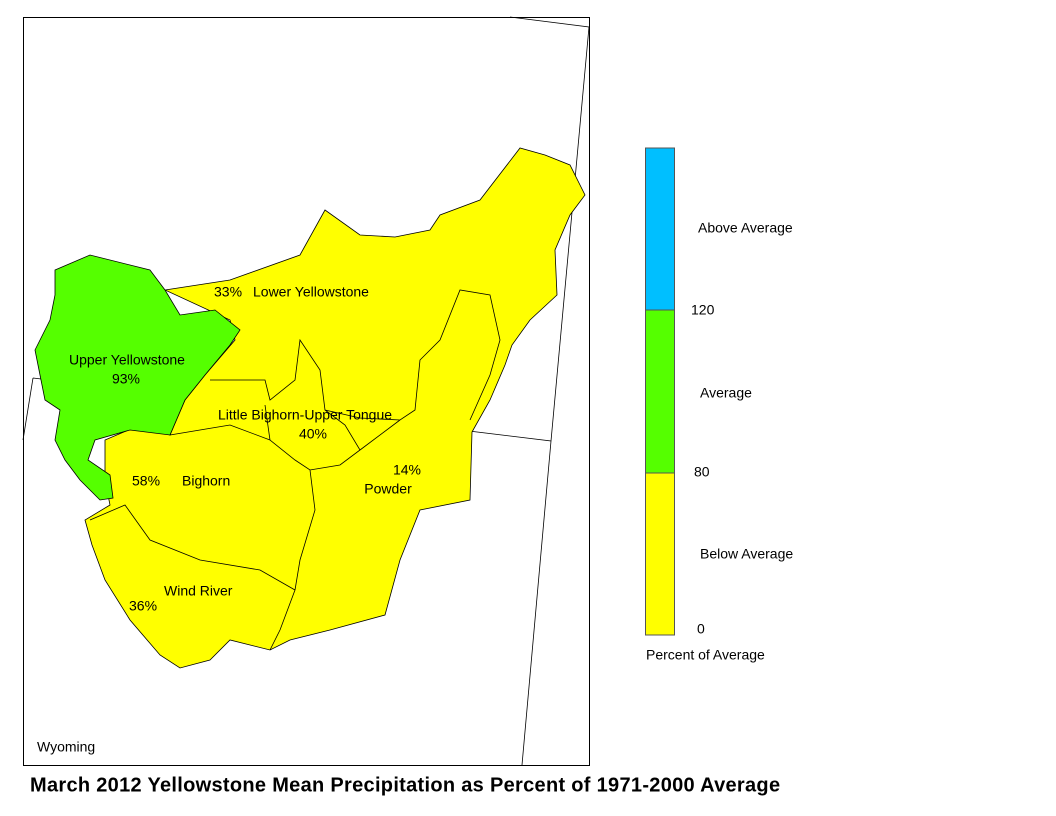 This screenshot has width=1056, height=816. Describe the element at coordinates (126, 379) in the screenshot. I see `basin-percent: 93%` at that location.